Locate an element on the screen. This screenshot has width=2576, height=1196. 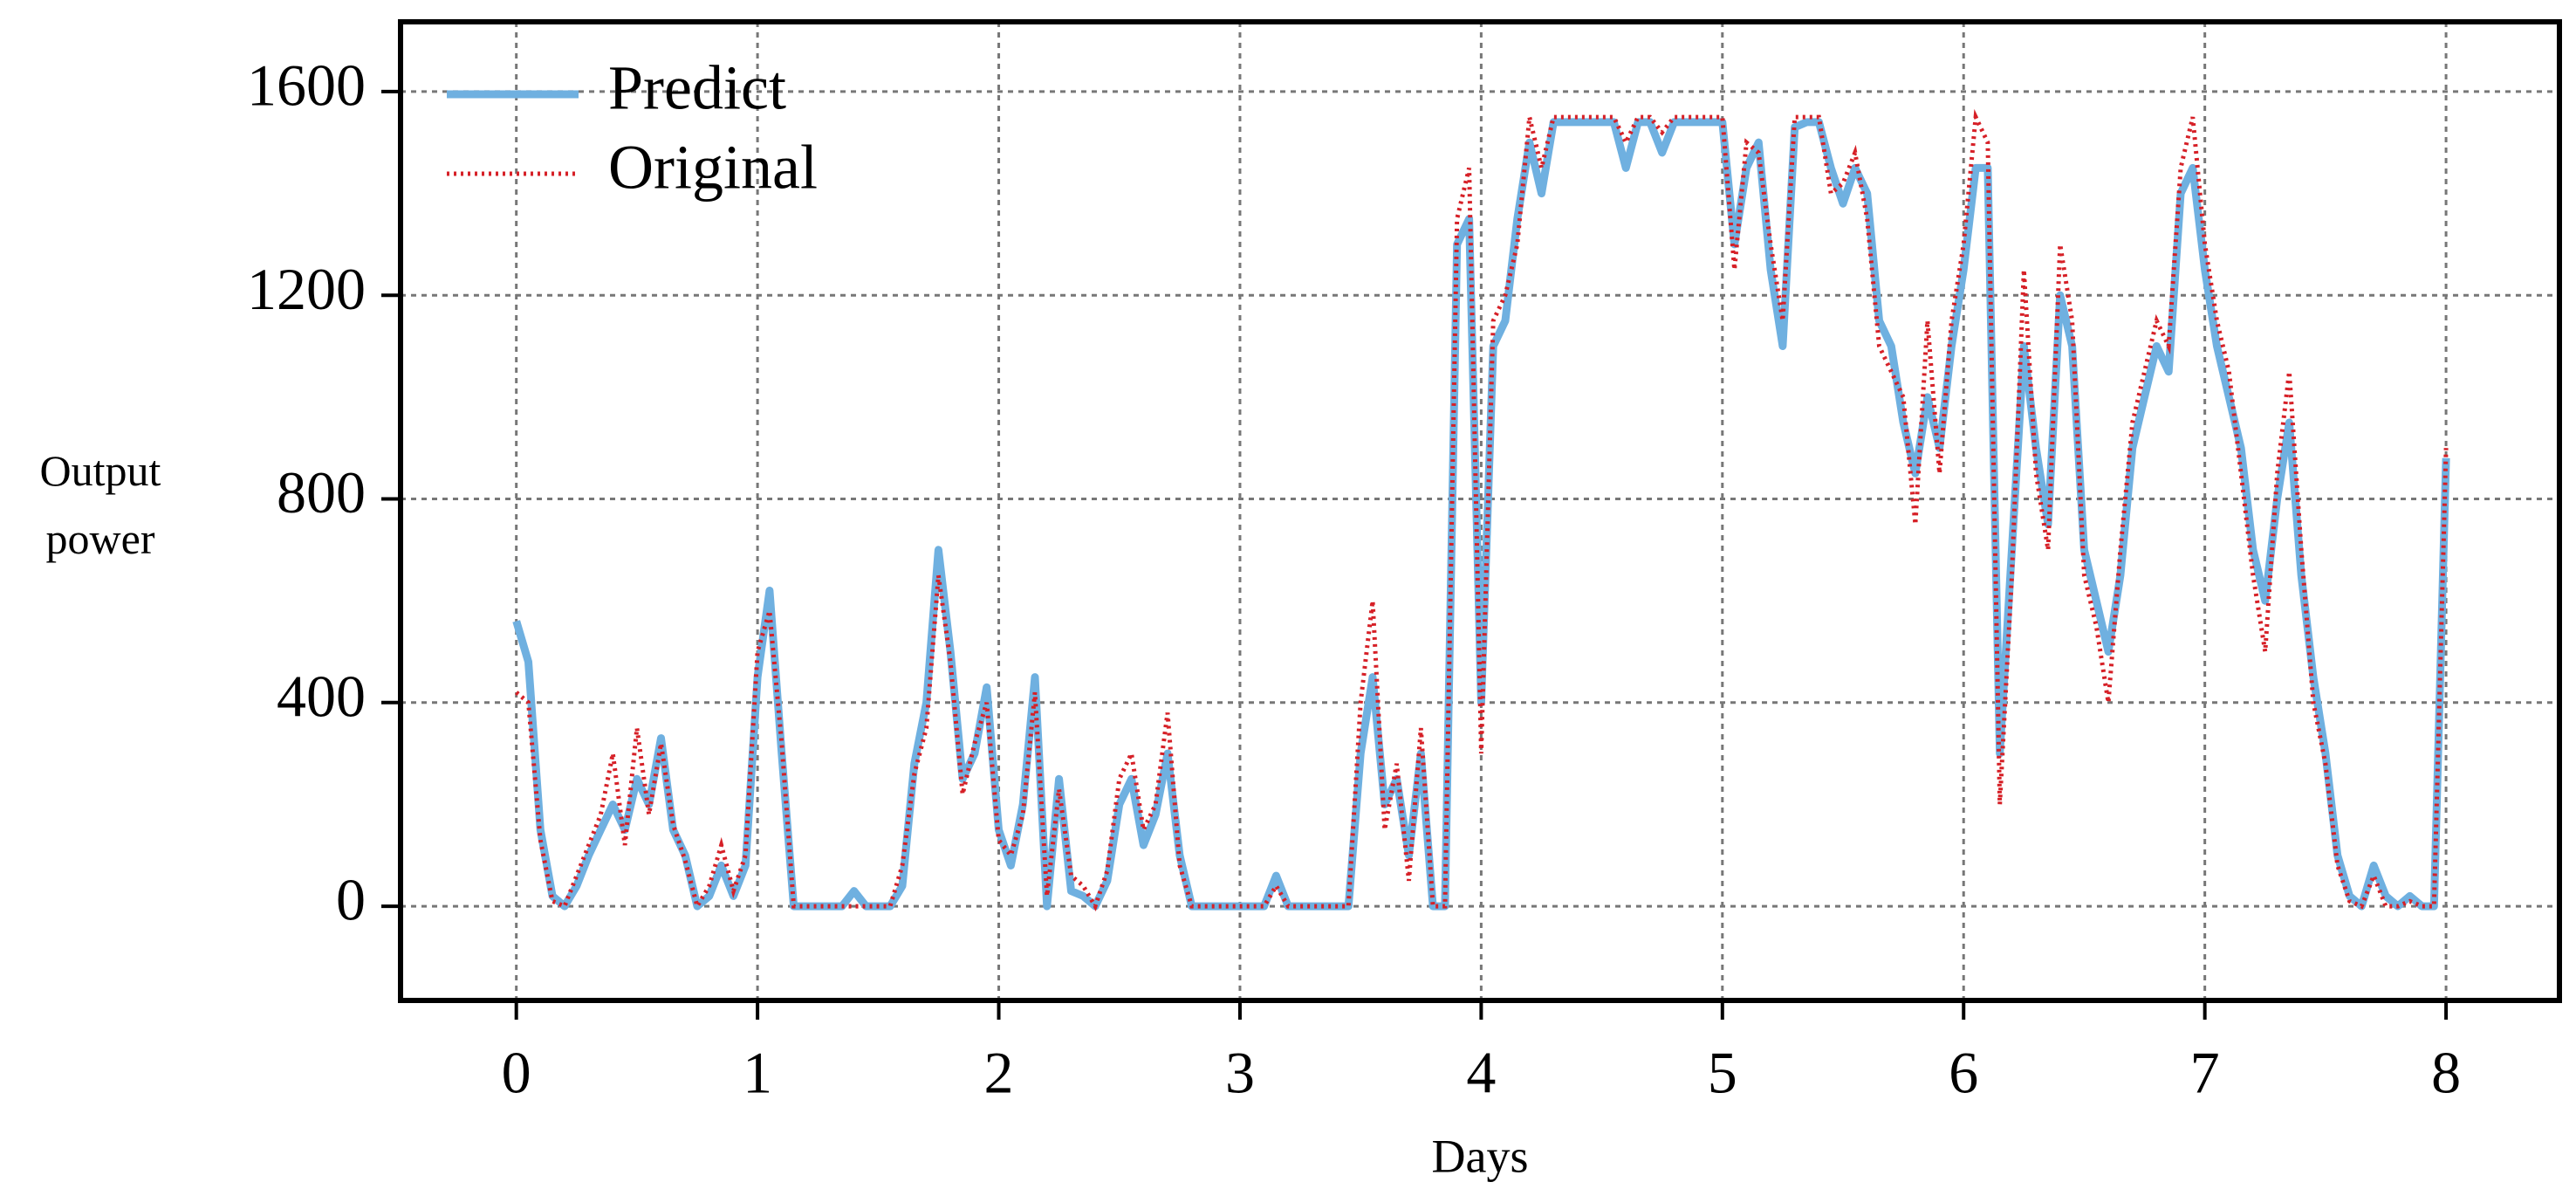
x-tick-label: 5 is located at coordinates (1722, 1073).